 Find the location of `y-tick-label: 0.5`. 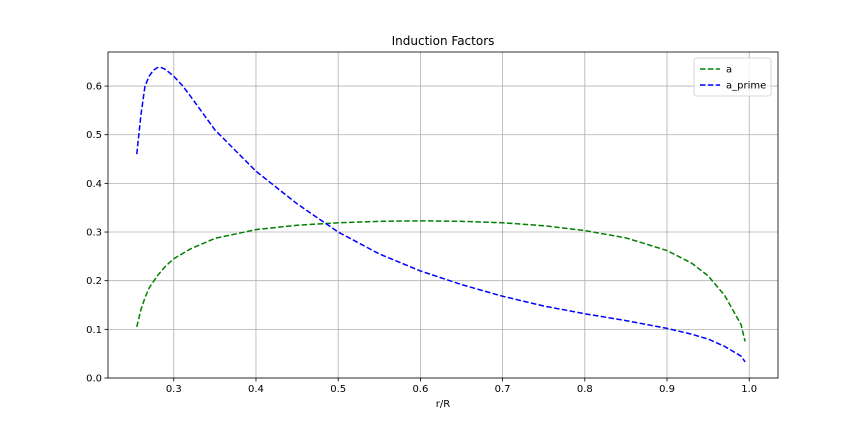

y-tick-label: 0.5 is located at coordinates (94, 135).